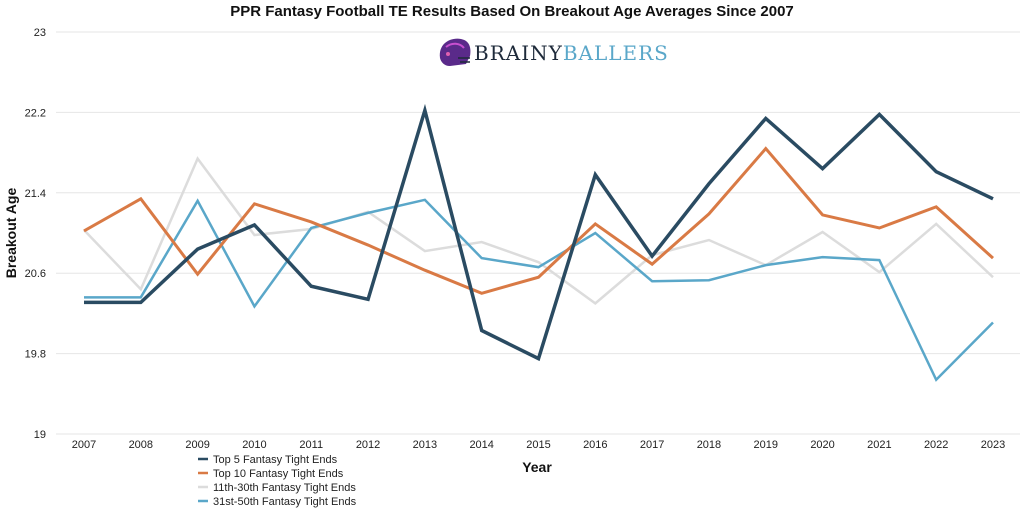 Image resolution: width=1024 pixels, height=512 pixels. What do you see at coordinates (141, 445) in the screenshot?
I see `x-tick-label: 2008` at bounding box center [141, 445].